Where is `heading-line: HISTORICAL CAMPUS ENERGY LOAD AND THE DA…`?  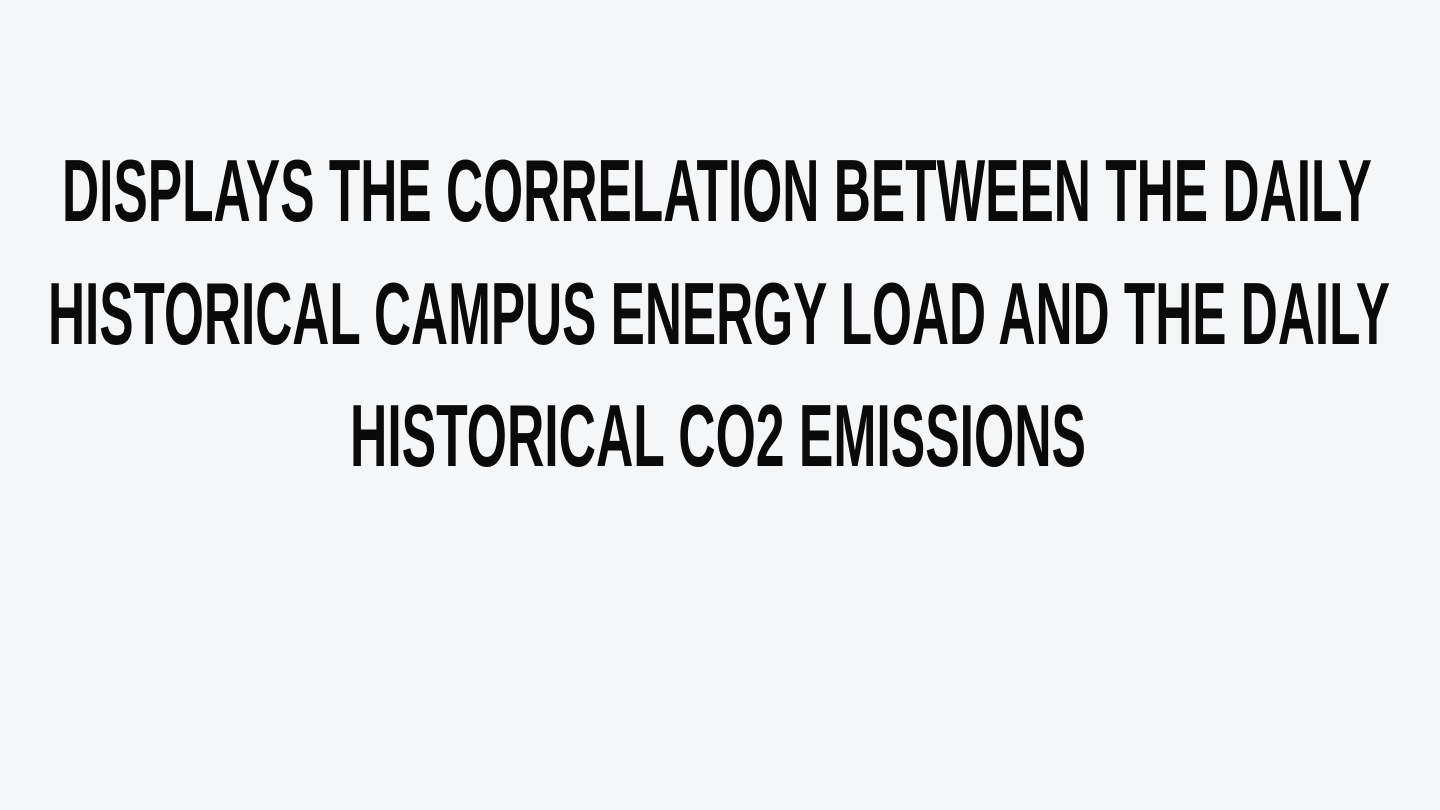 heading-line: HISTORICAL CAMPUS ENERGY LOAD AND THE DA… is located at coordinates (719, 313).